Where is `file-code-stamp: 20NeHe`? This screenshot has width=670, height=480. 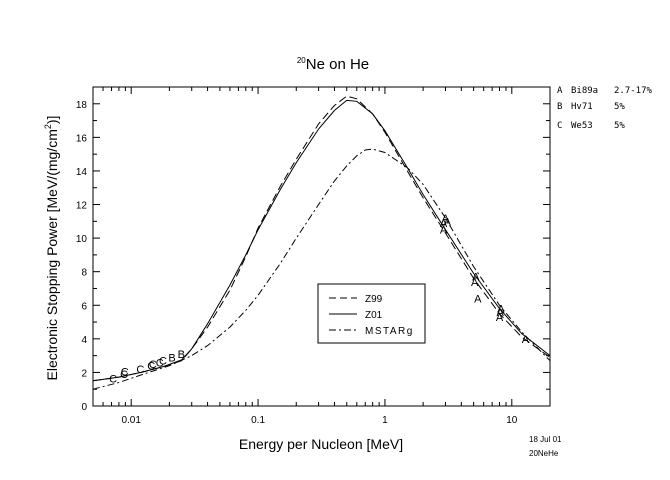 file-code-stamp: 20NeHe is located at coordinates (544, 453).